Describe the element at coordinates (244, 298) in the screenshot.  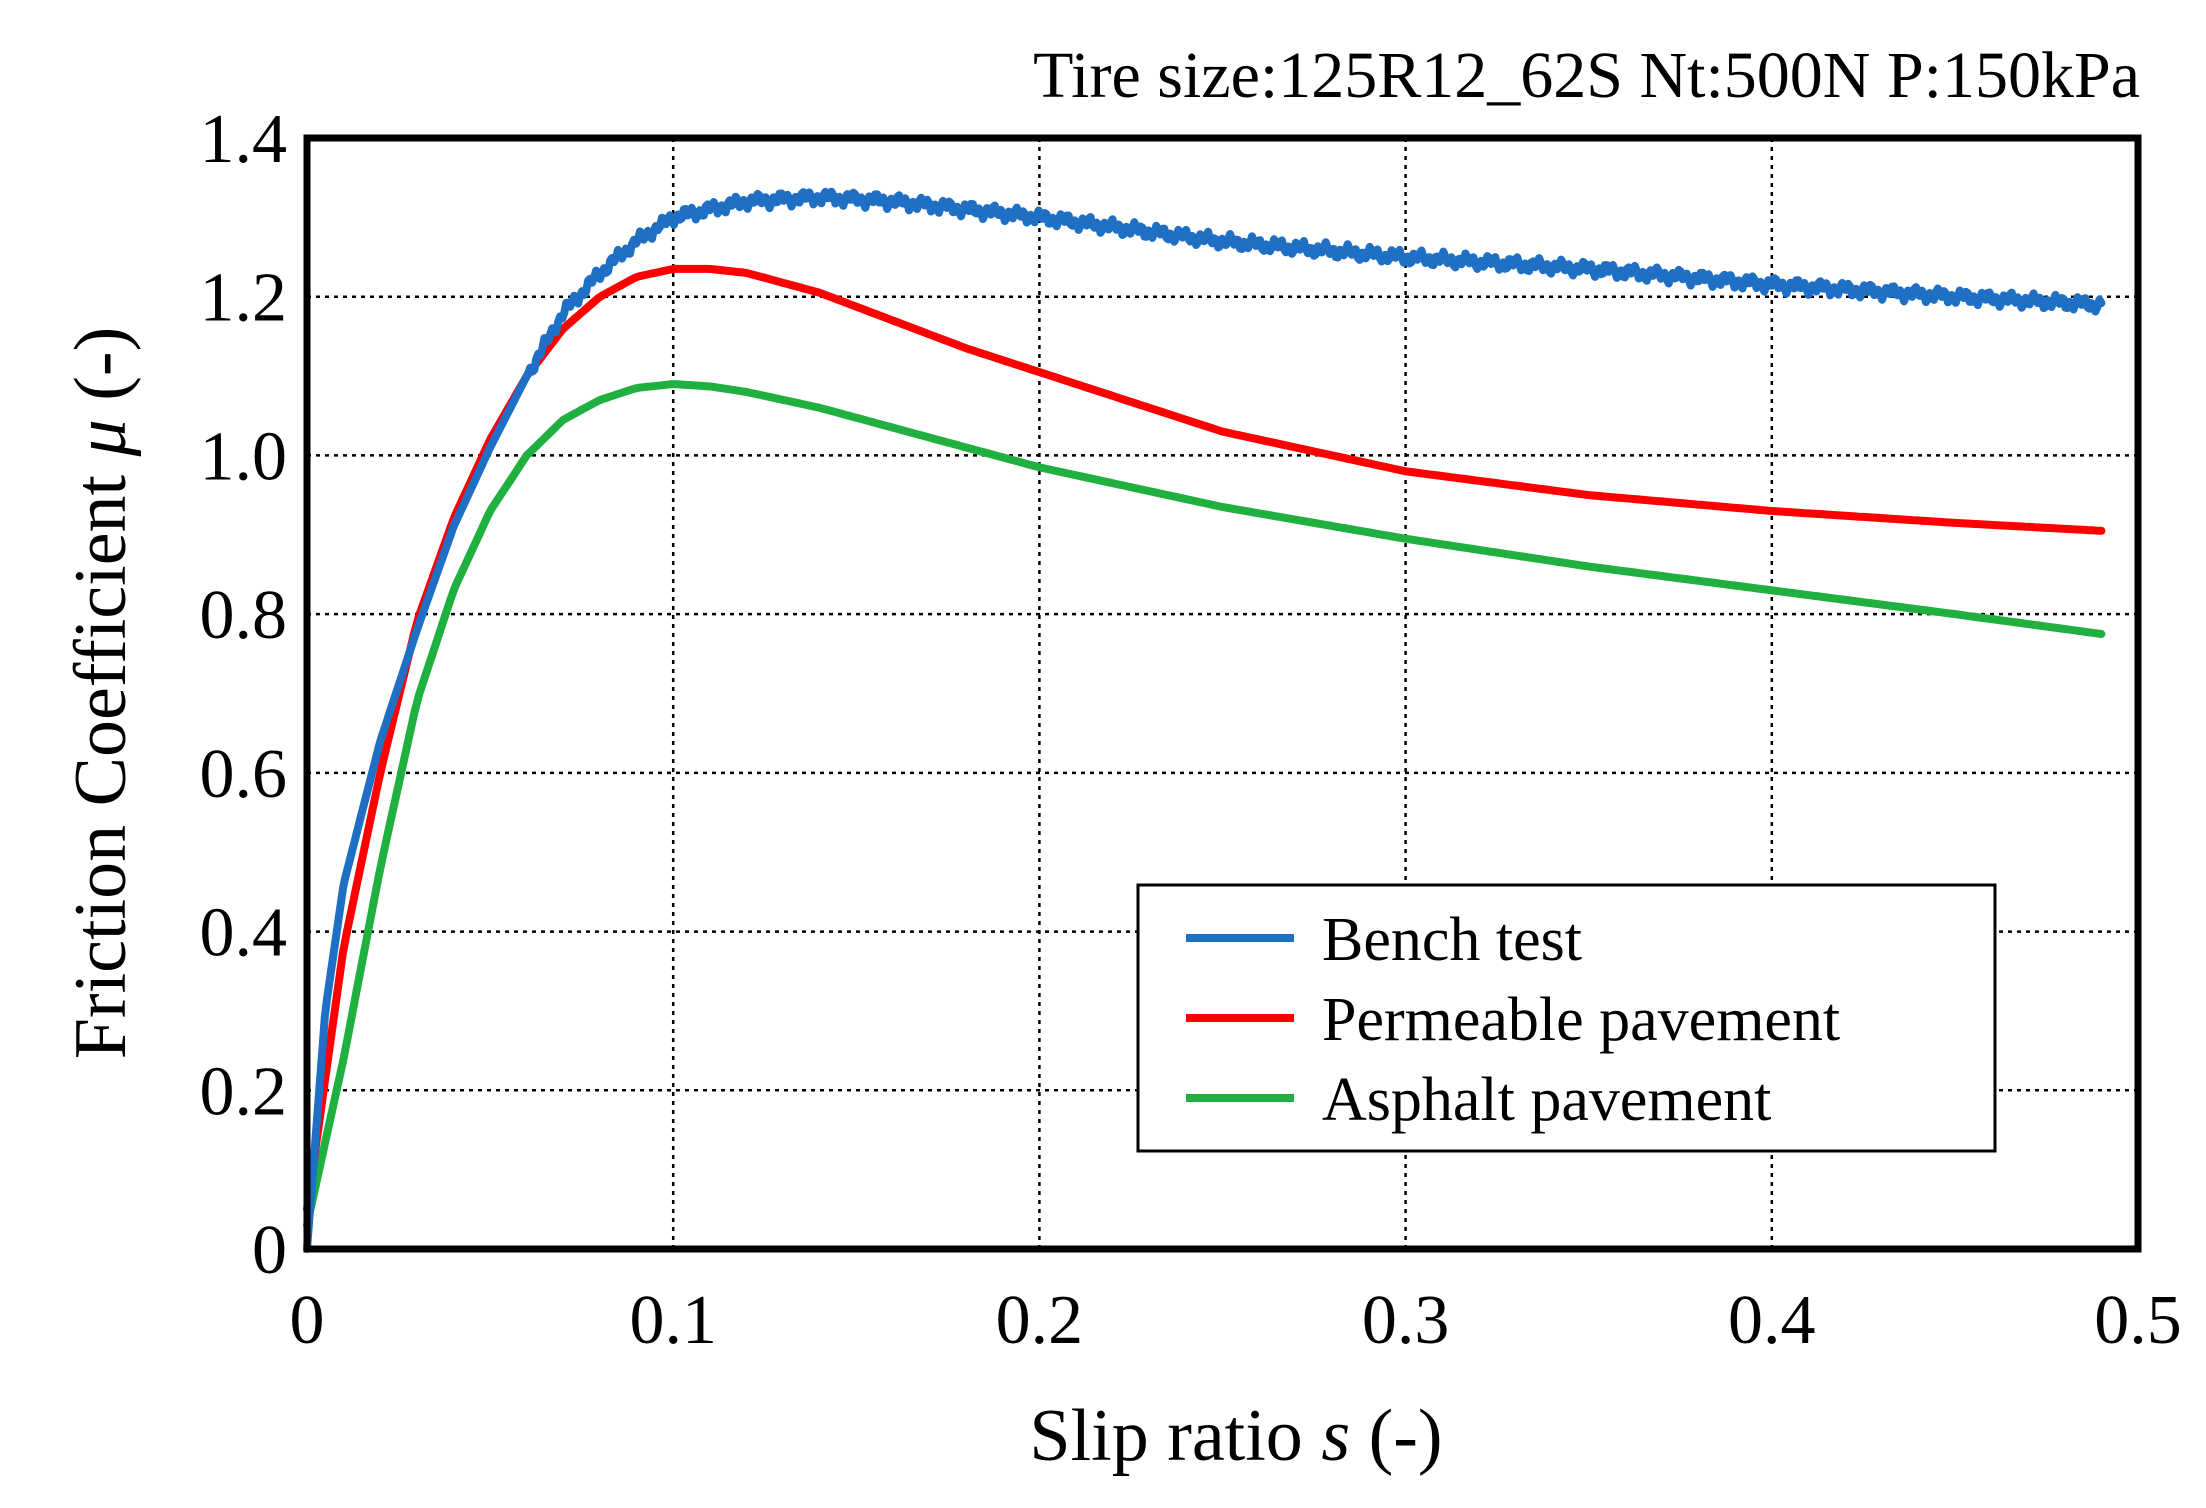
I see `y-tick-label: 1.2` at that location.